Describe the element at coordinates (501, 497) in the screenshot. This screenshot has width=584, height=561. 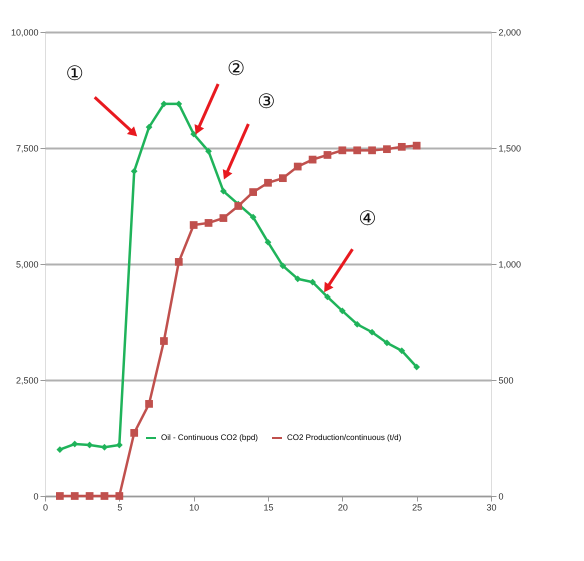
I see `y2-tick-label: 0` at that location.